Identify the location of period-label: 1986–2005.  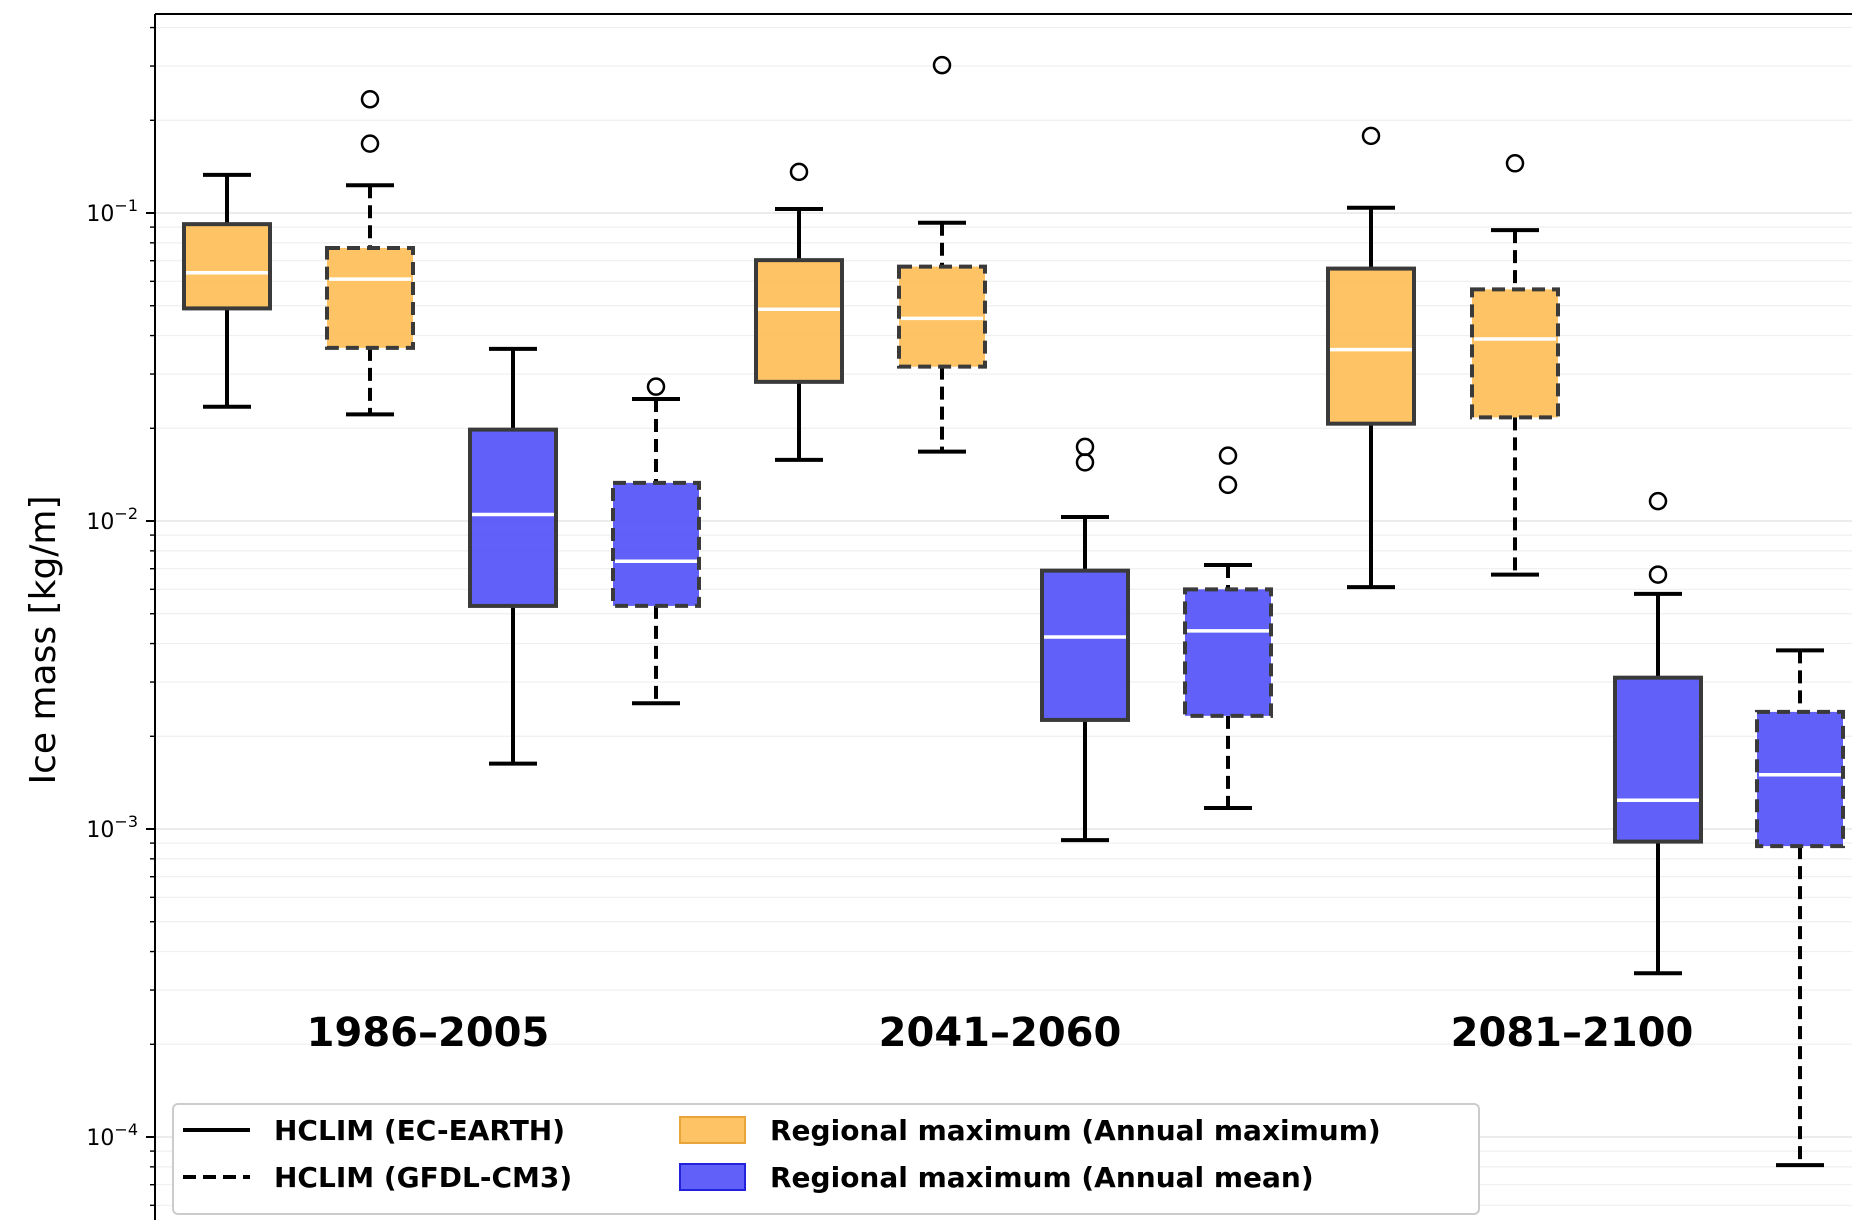
(428, 1033).